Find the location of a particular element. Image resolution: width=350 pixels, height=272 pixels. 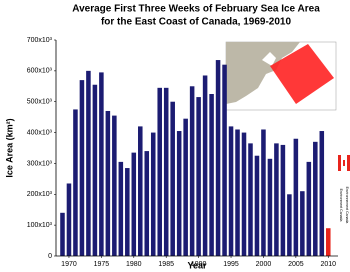

y-tick-label: 400x10³ is located at coordinates (40, 132).